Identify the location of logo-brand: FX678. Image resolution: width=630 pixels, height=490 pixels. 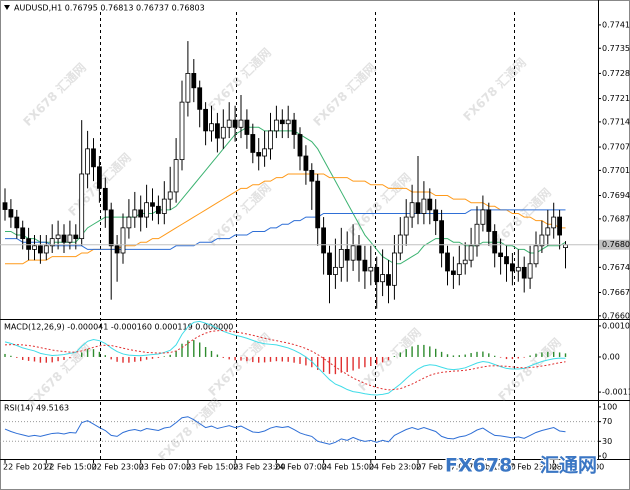
(478, 466).